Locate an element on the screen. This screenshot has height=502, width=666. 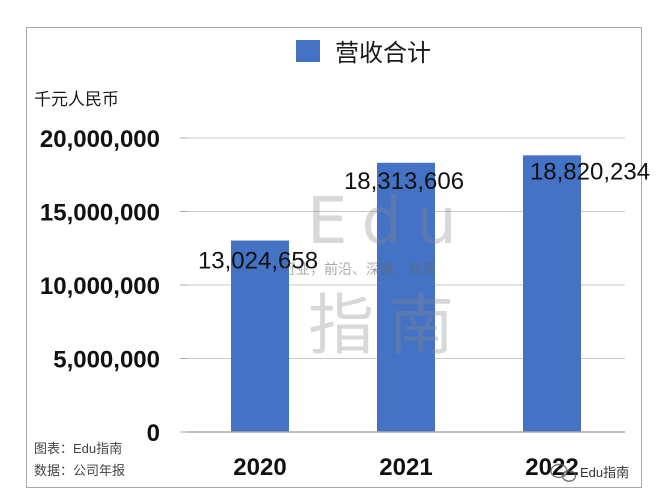
data-source: 数据：公司年报 is located at coordinates (80, 470).